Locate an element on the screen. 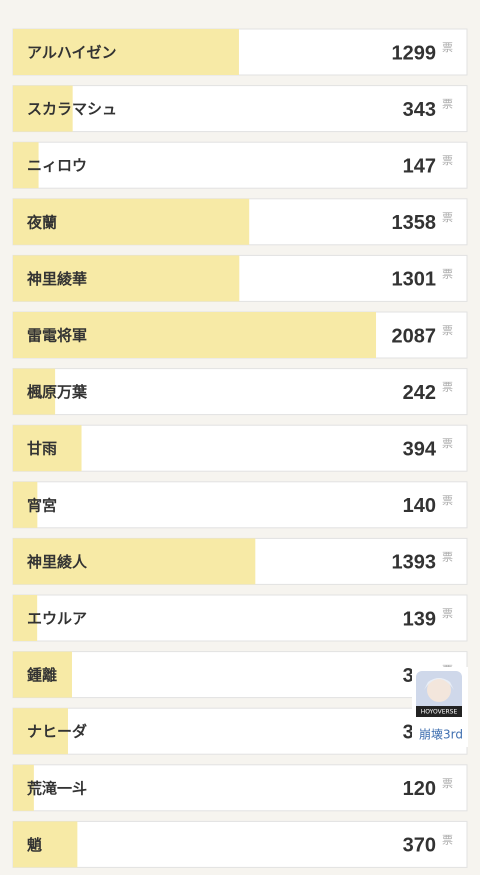 This screenshot has width=480, height=875. overlay-label: 崩壊3rd is located at coordinates (441, 735).